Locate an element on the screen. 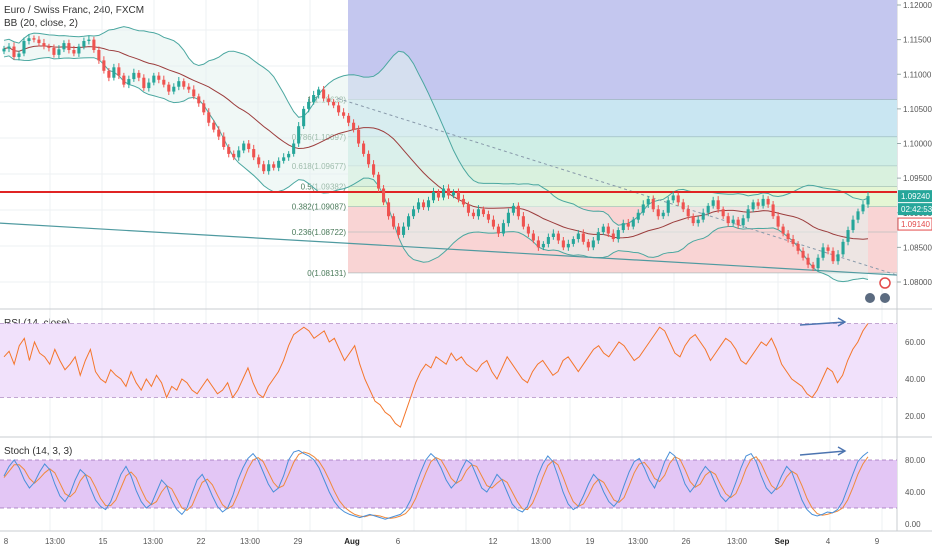 Image resolution: width=932 pixels, height=550 pixels. time-tick-label: 4 is located at coordinates (828, 541).